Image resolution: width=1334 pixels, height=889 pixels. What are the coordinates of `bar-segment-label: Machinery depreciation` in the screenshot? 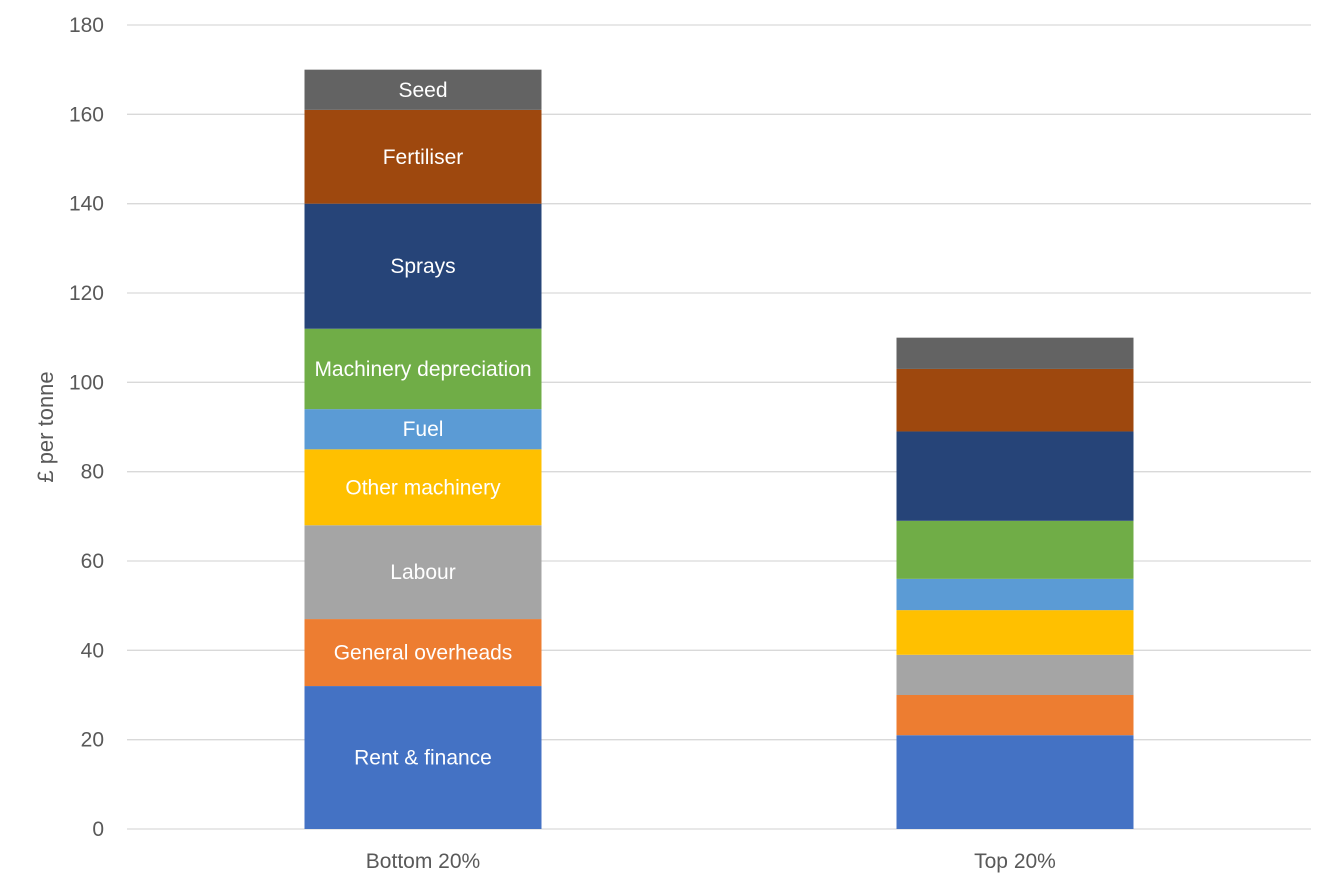 It's located at (422, 369).